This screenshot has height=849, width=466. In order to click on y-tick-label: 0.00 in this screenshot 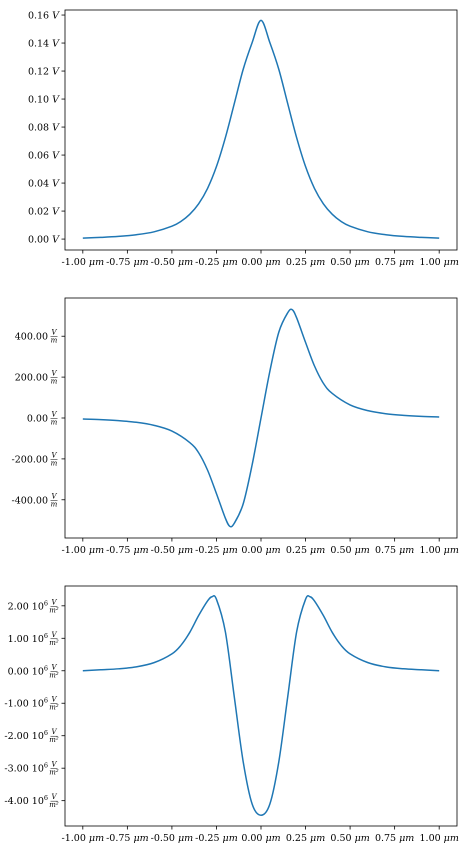, I will do `click(37, 419)`.